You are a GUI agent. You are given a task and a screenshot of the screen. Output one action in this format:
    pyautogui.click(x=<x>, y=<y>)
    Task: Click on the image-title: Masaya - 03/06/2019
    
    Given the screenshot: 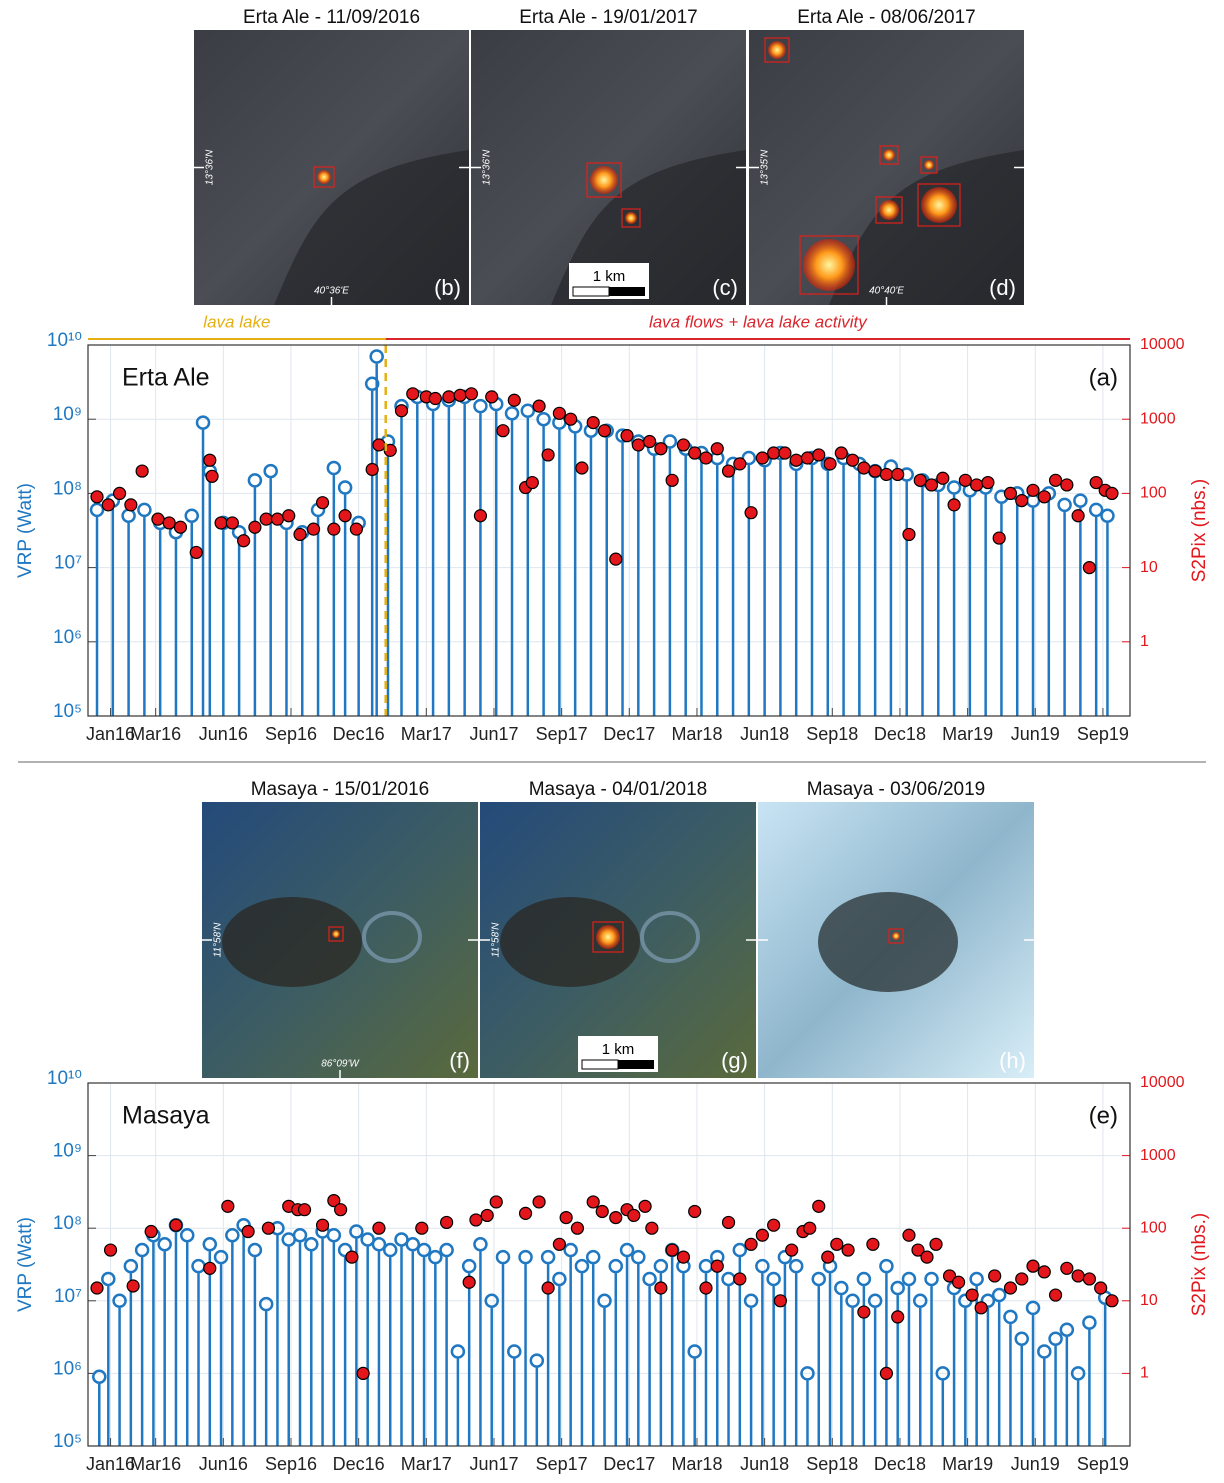 What is the action you would take?
    pyautogui.click(x=896, y=789)
    